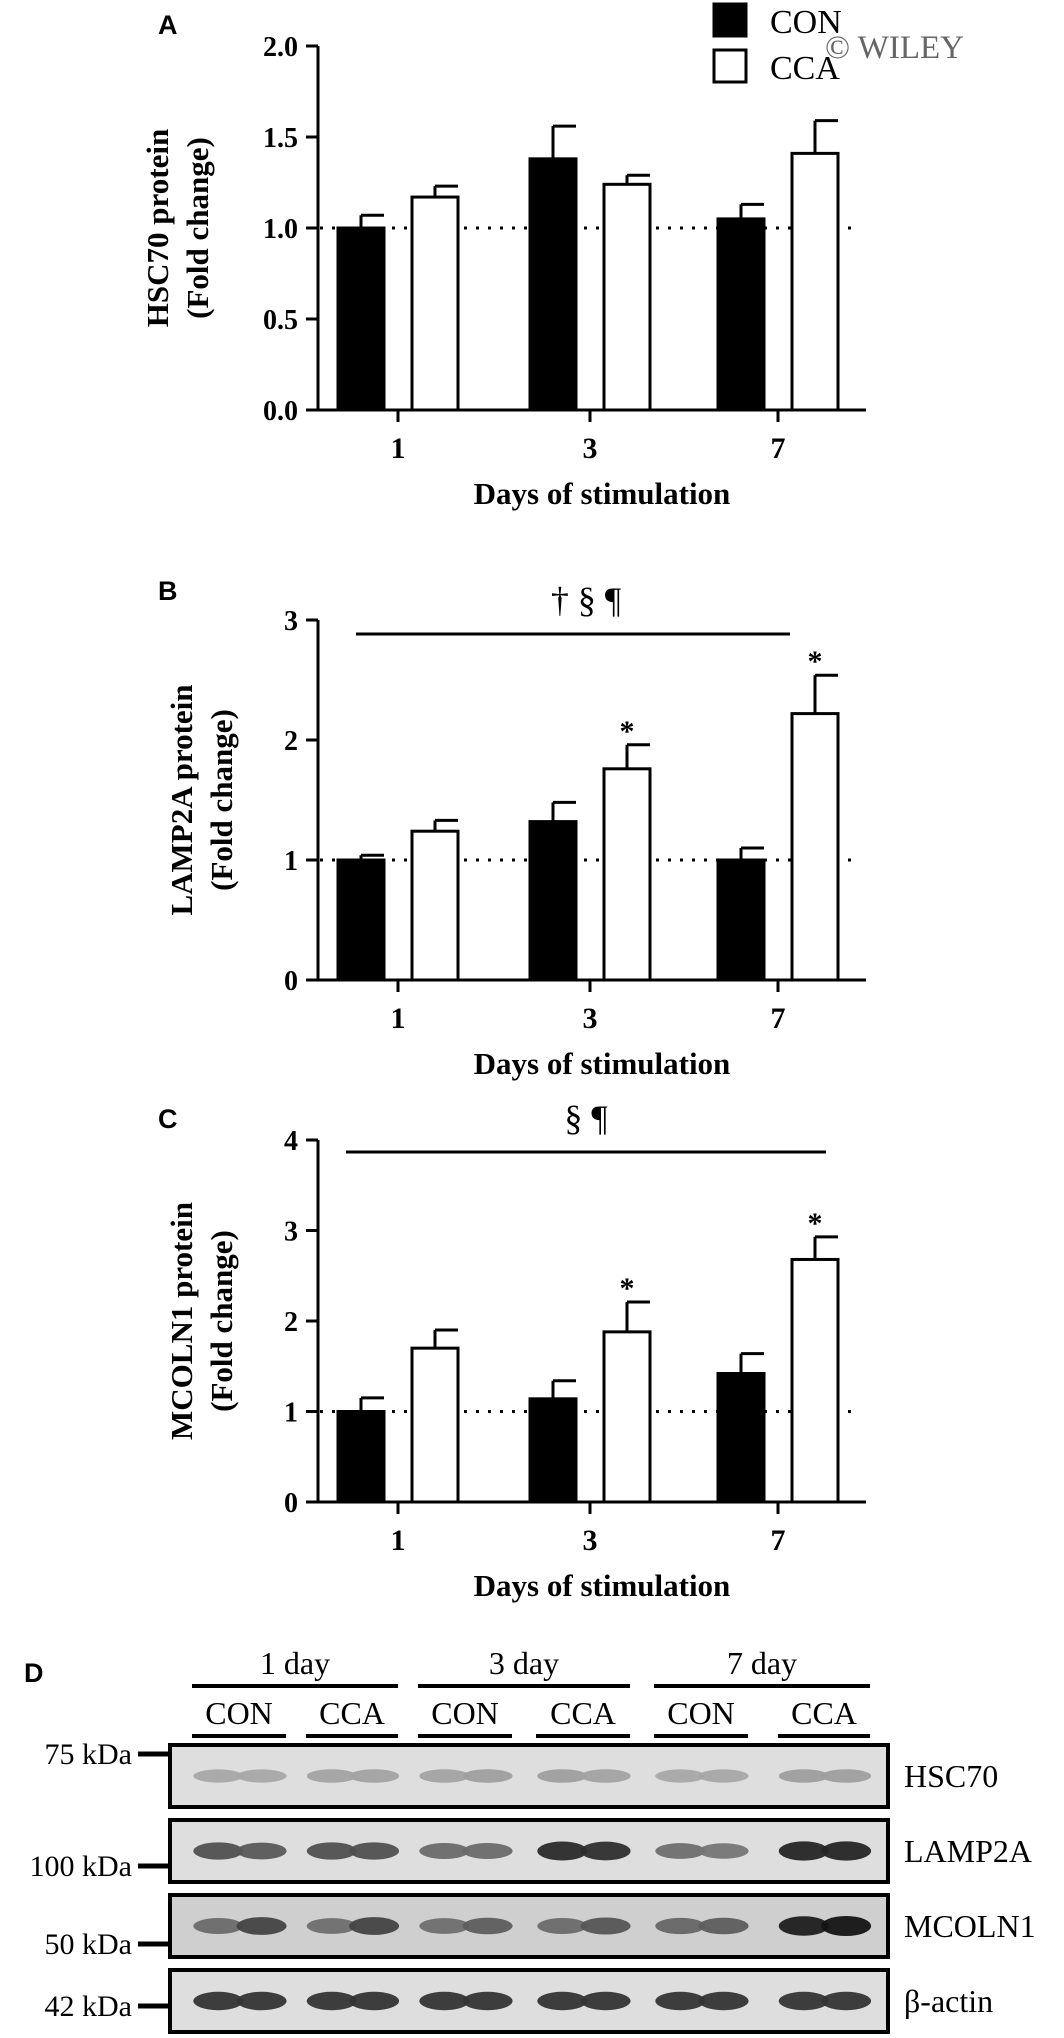  What do you see at coordinates (280, 411) in the screenshot?
I see `y-tick-label: 0.0` at bounding box center [280, 411].